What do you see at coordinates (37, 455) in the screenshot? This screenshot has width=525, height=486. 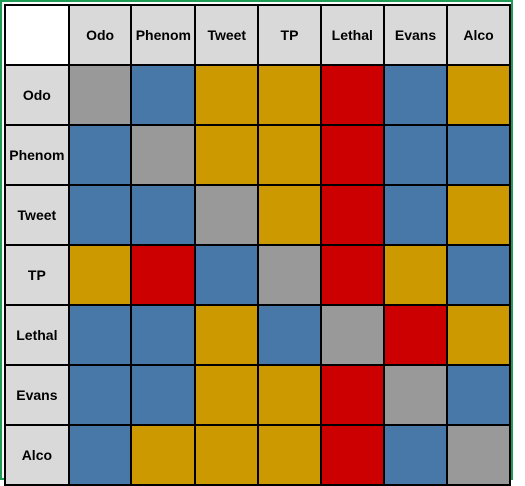 I see `row-header: Alco` at bounding box center [37, 455].